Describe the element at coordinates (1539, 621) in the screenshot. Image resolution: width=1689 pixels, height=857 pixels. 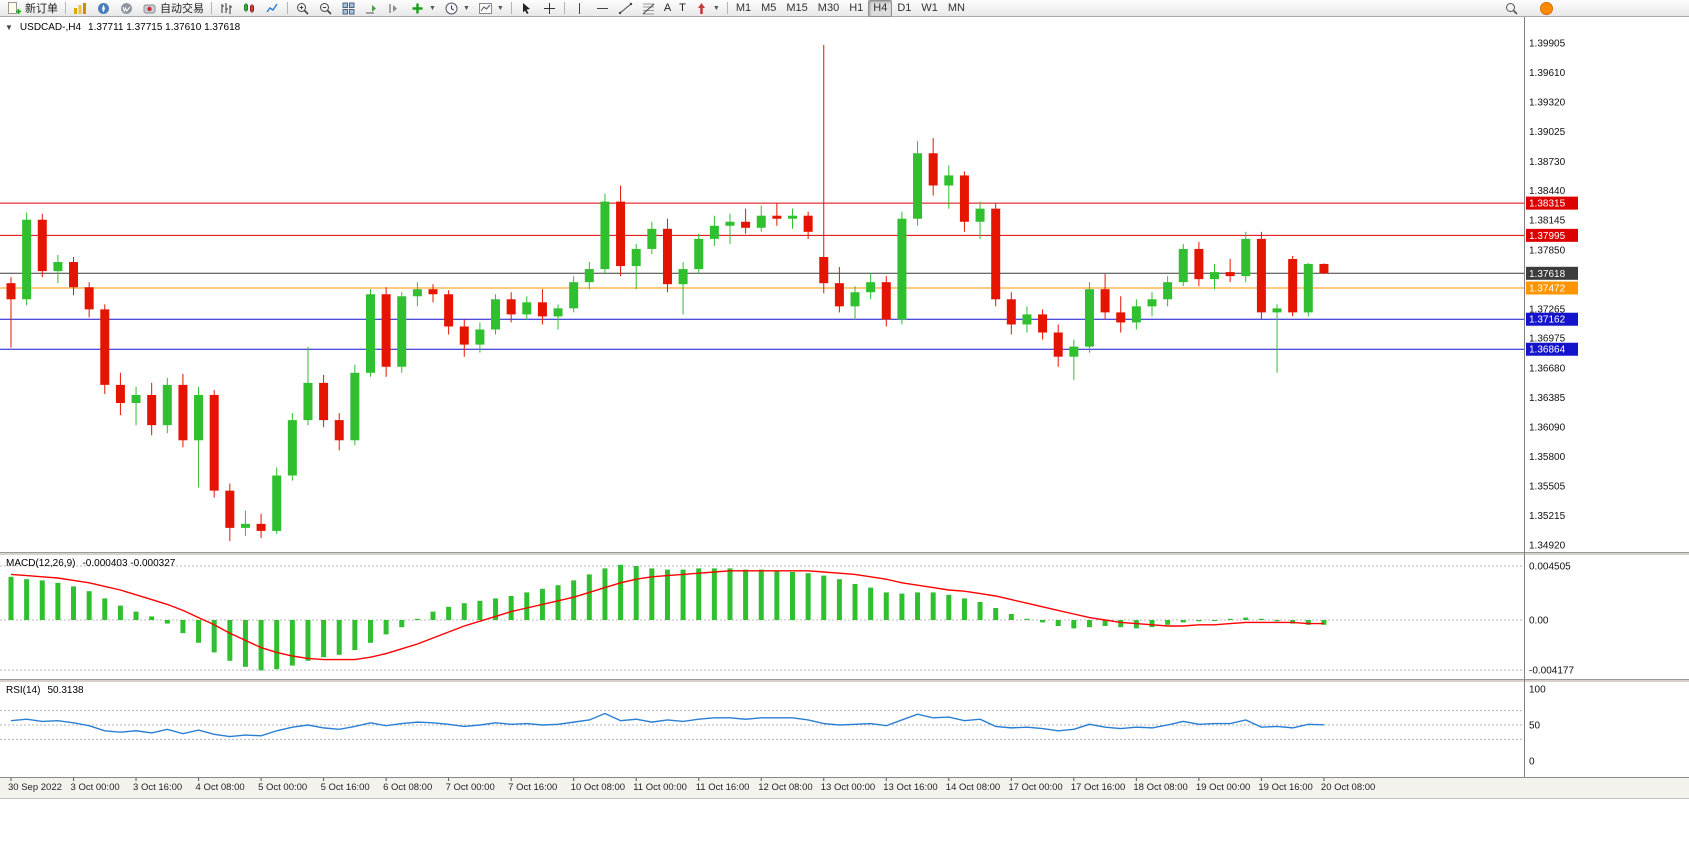
I see `svg-text: 0.00` at that location.